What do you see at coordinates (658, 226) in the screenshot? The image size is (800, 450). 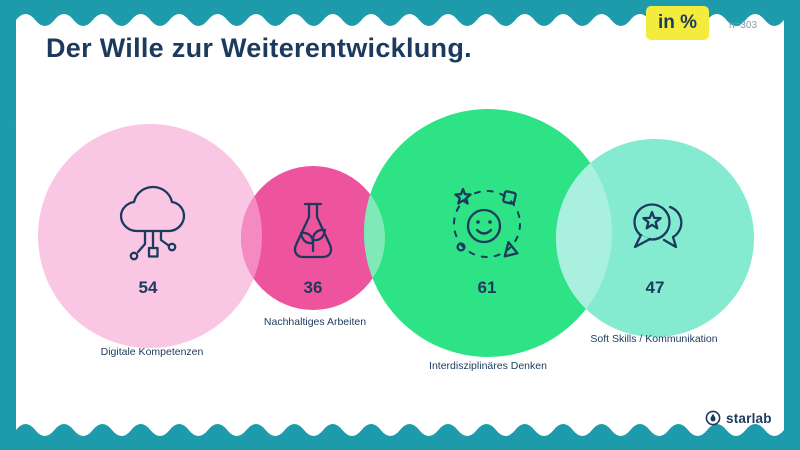 I see `chat-bubbles-star-icon` at bounding box center [658, 226].